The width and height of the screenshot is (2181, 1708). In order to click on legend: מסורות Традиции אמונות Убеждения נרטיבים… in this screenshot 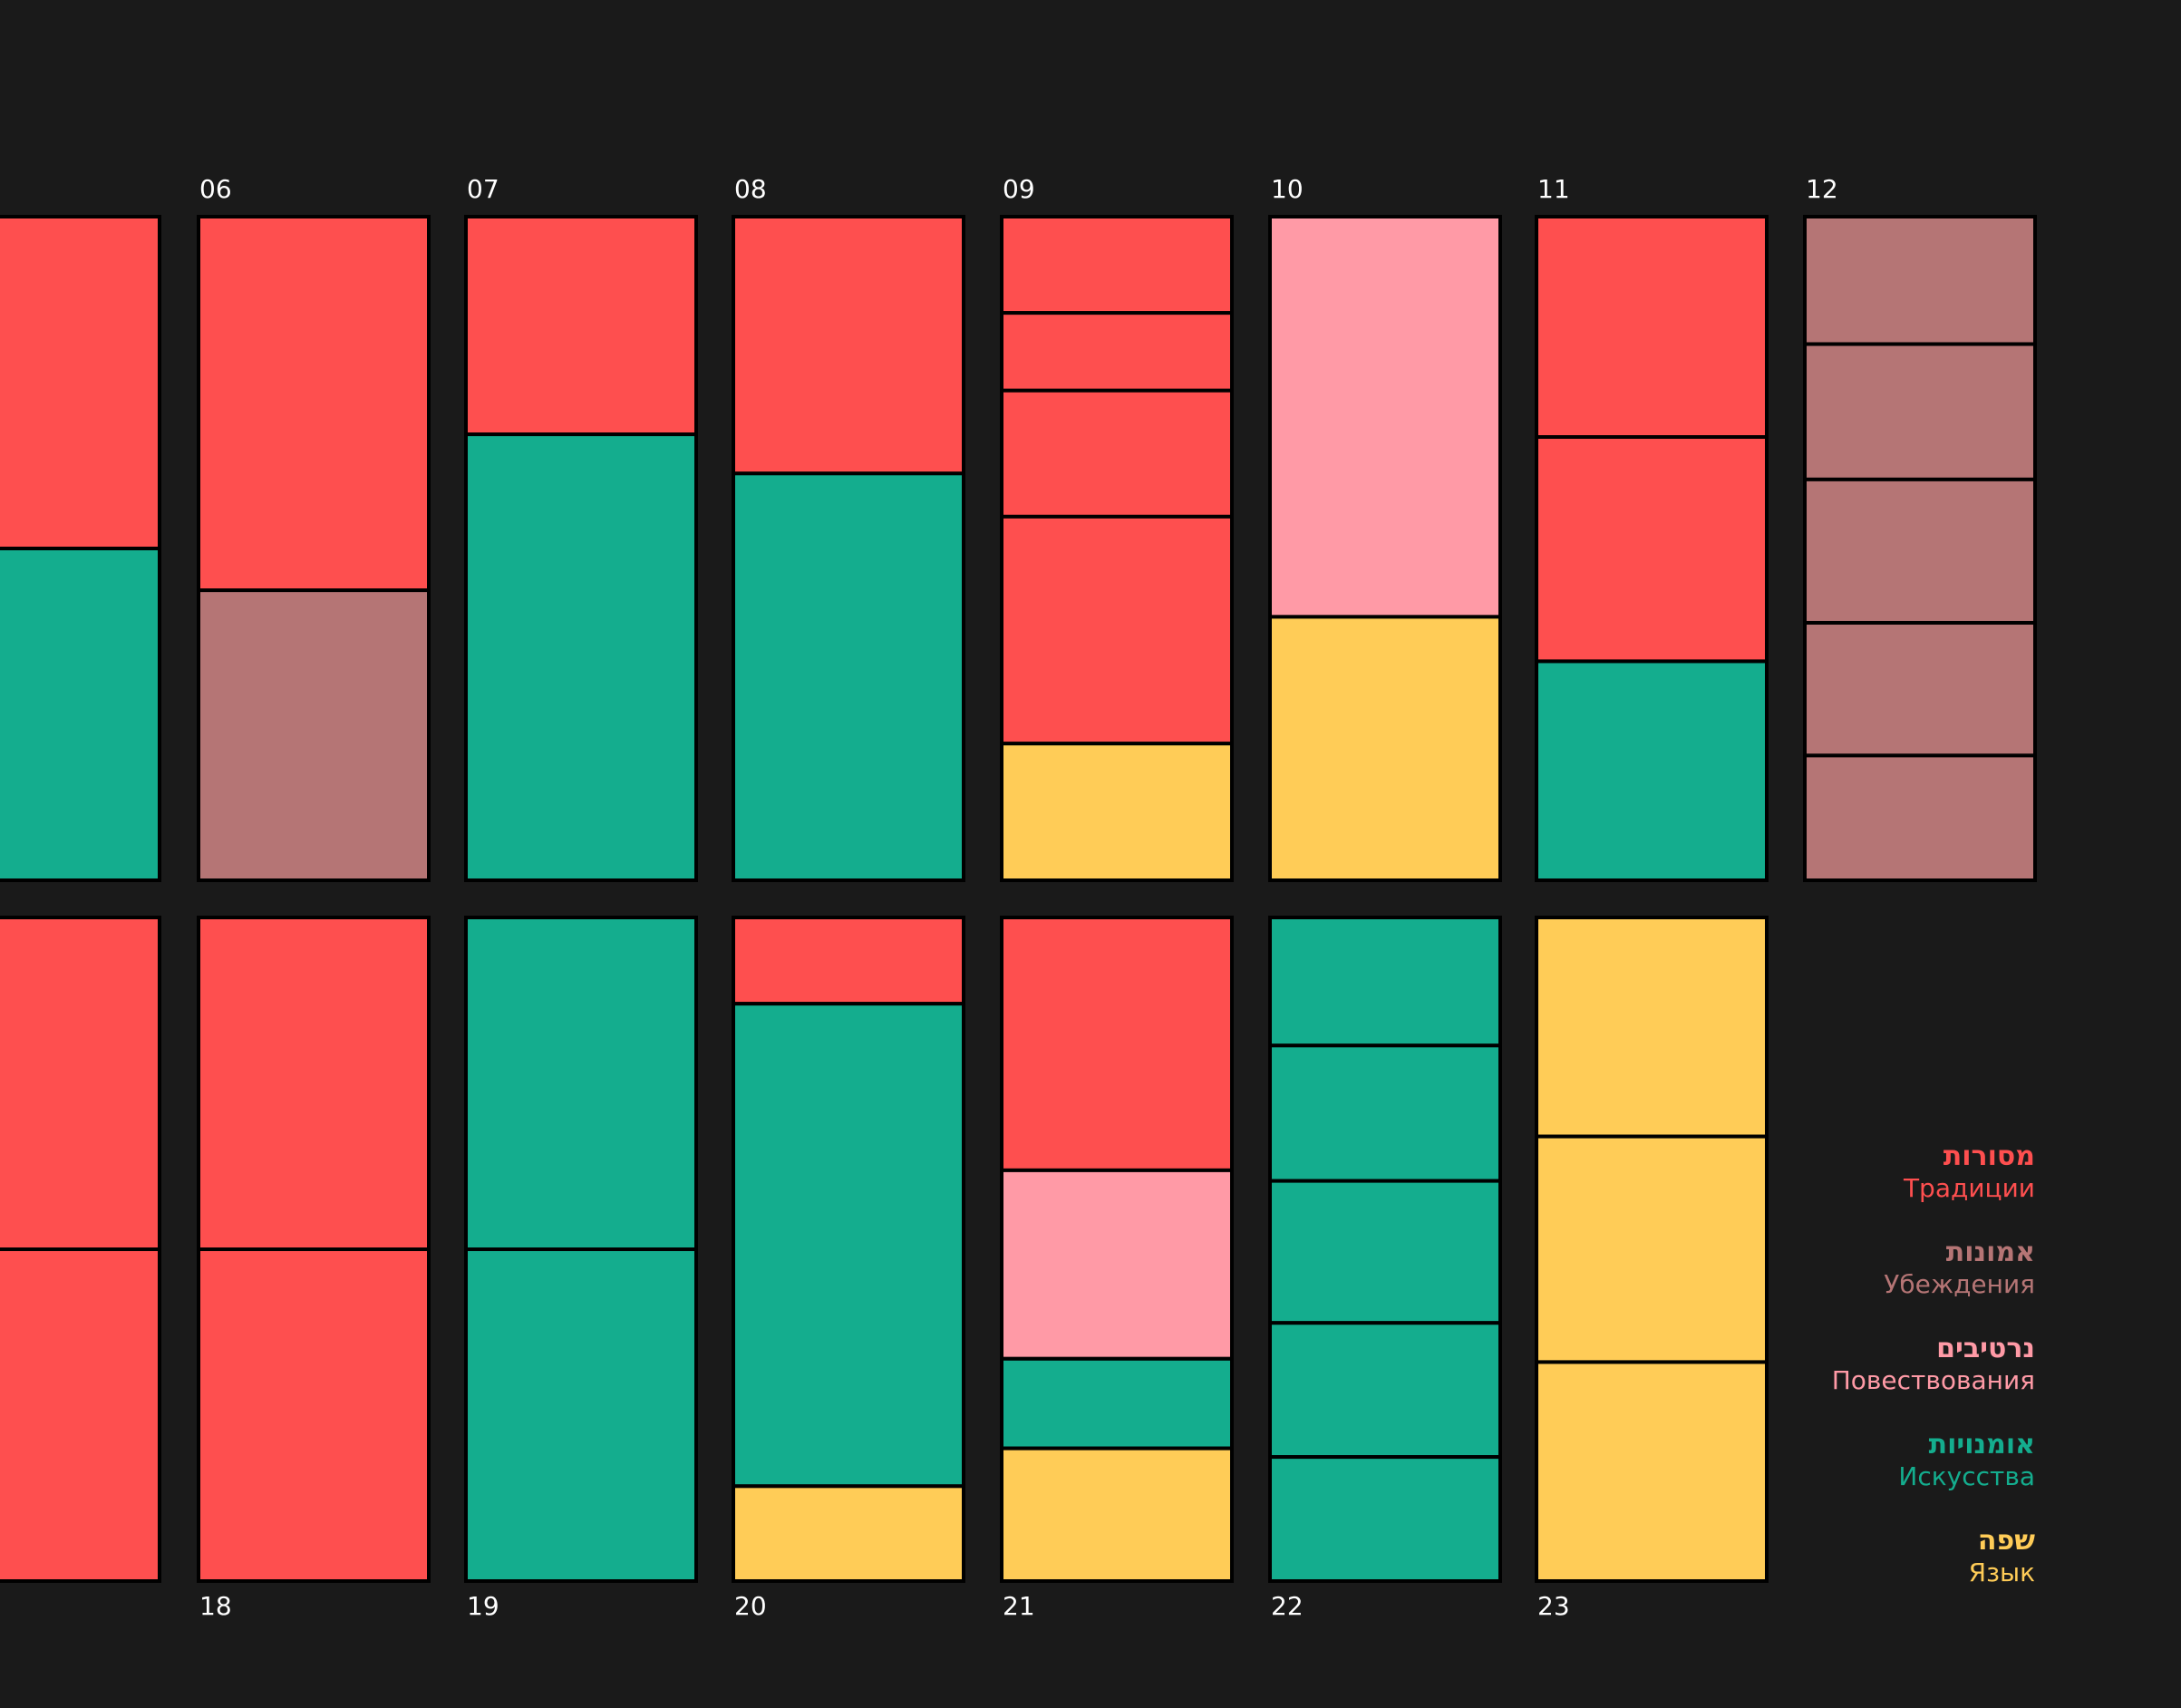, I will do `click(1845, 1380)`.